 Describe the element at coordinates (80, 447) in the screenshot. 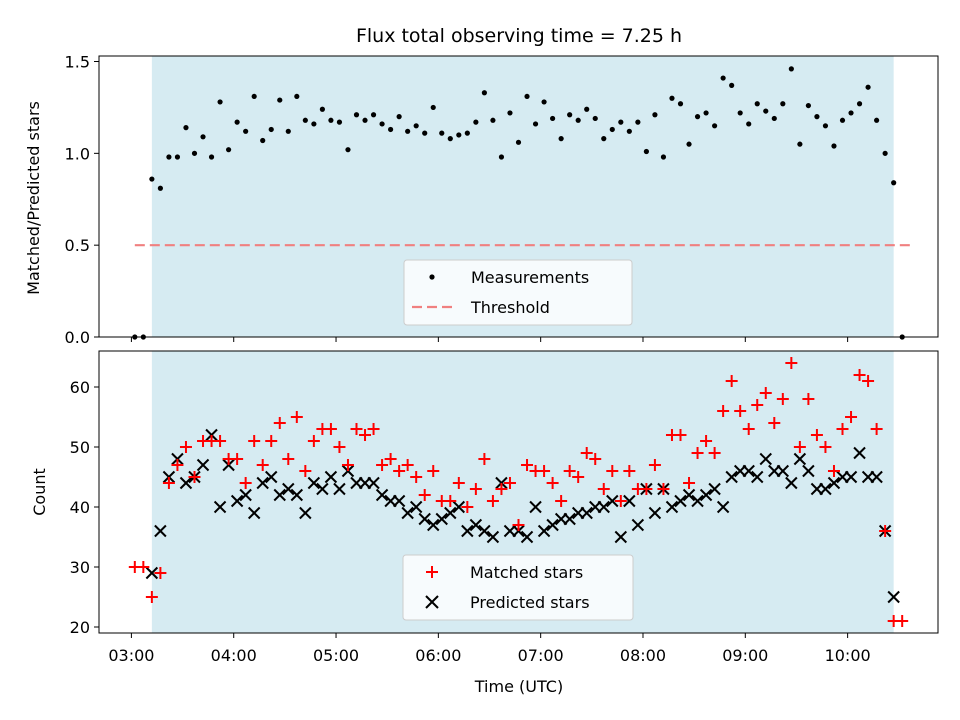

I see `bottom-y-tick-label: 50` at that location.